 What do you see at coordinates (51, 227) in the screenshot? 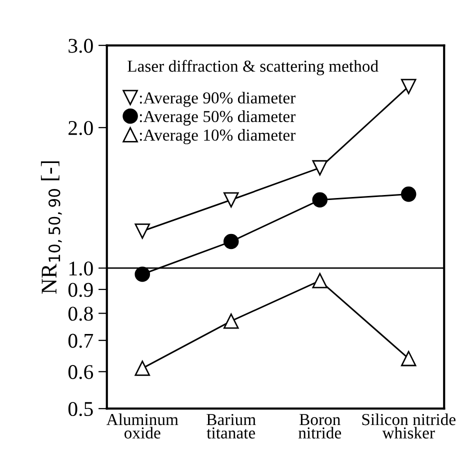
I see `y-axis-title: NR$_{10,50,90}$ [-]` at bounding box center [51, 227].